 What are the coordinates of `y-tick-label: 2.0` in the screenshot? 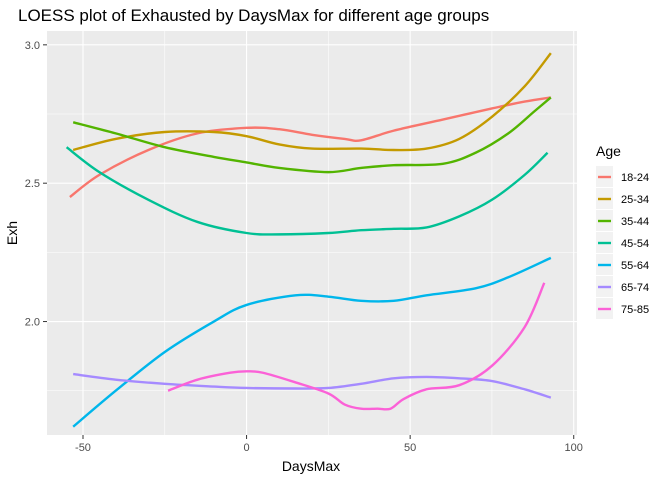 It's located at (32, 323).